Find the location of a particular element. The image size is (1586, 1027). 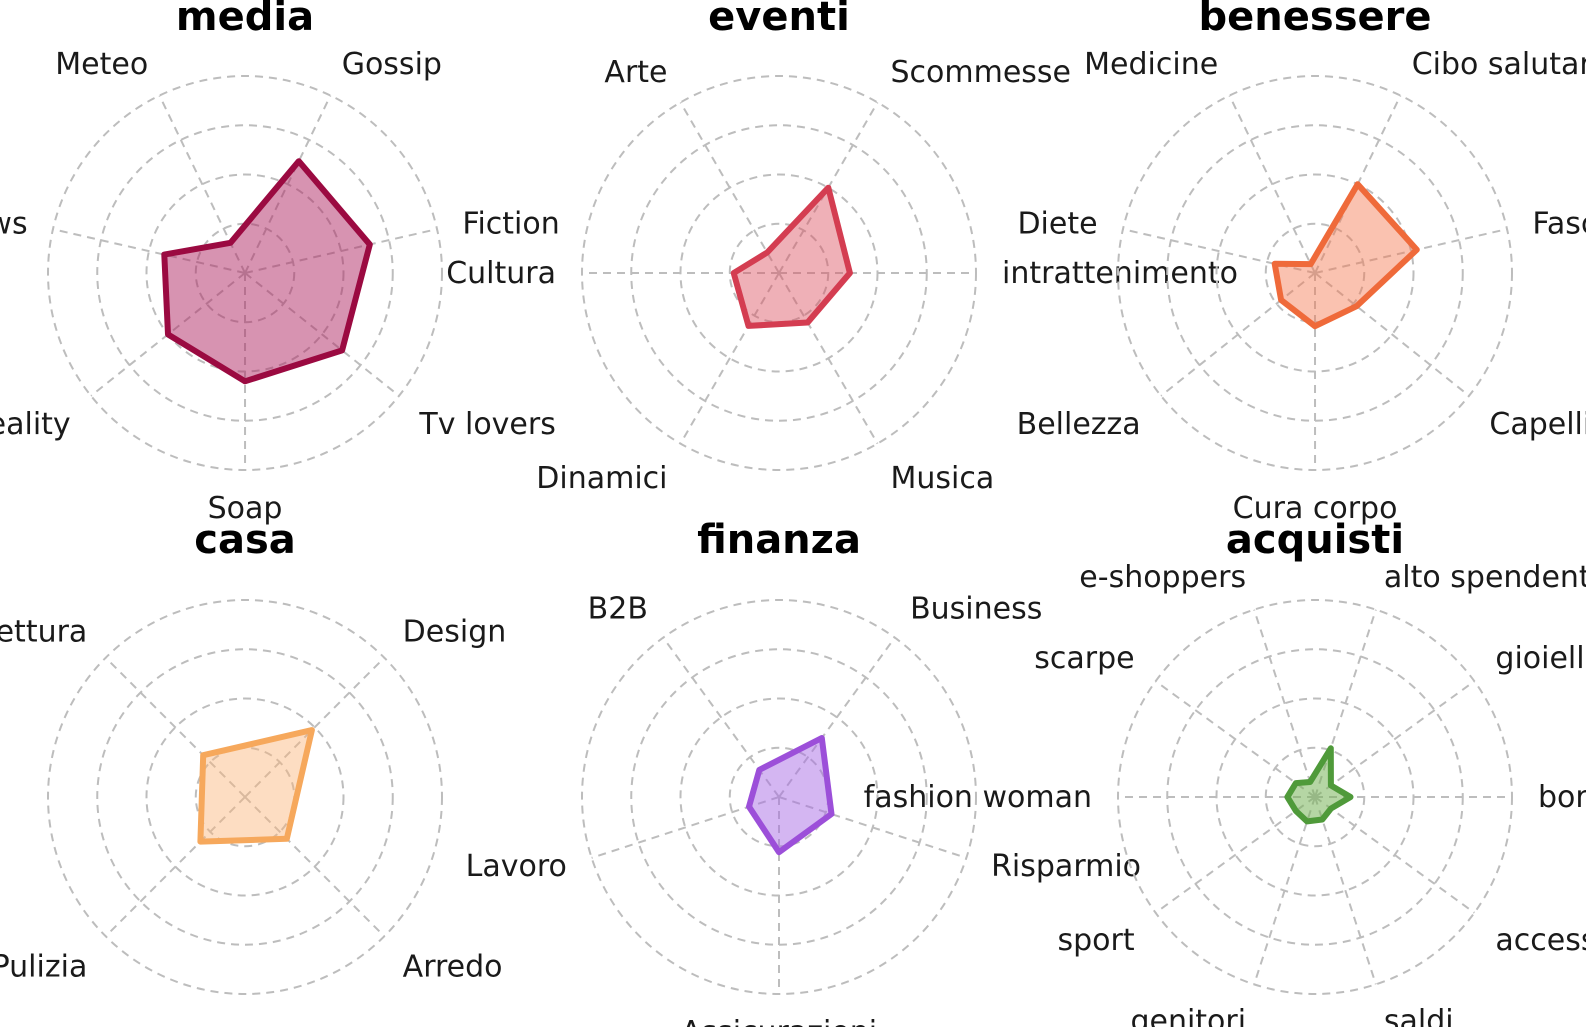

axis-label-alto-spendenti: alto spendenti is located at coordinates (1485, 577).